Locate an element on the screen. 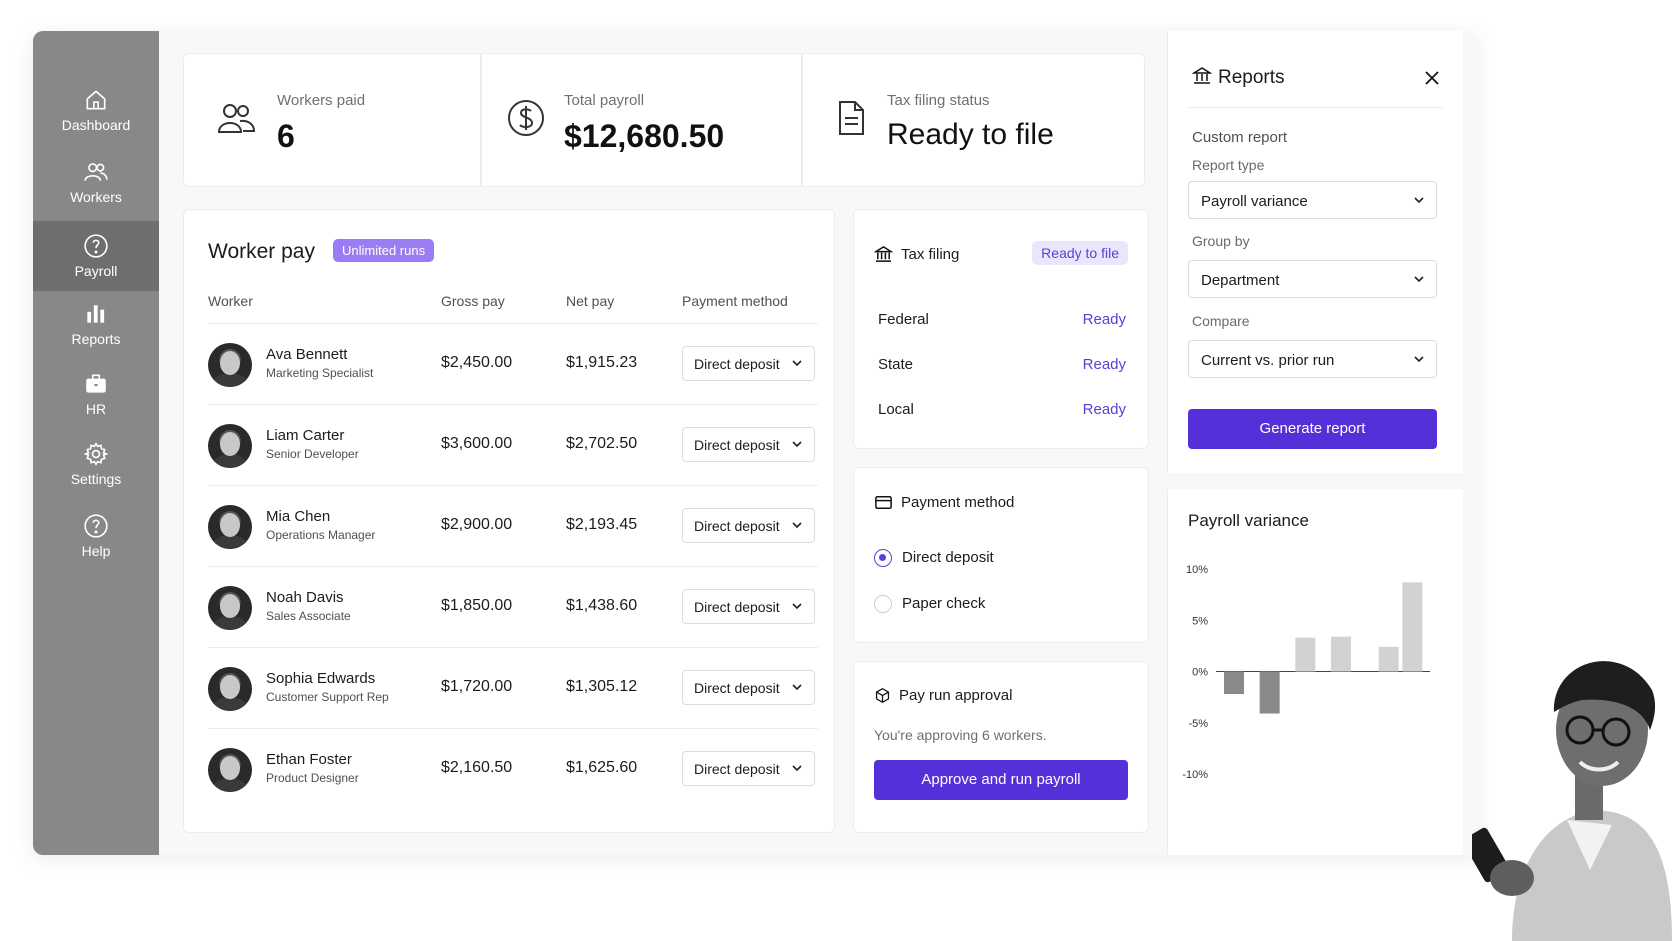 The width and height of the screenshot is (1672, 941). worker-name: Mia Chen is located at coordinates (298, 516).